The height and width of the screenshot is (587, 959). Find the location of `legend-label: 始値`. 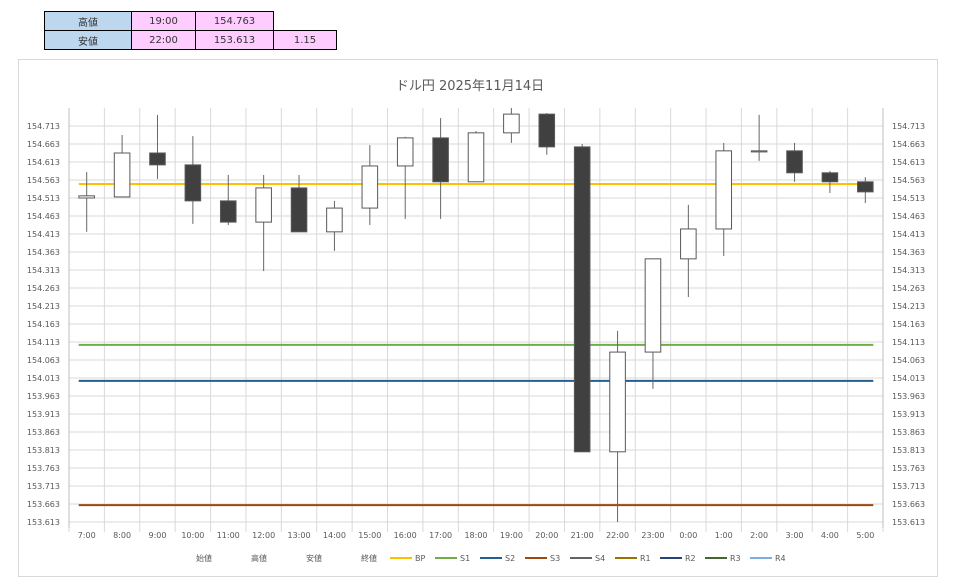

legend-label: 始値 is located at coordinates (204, 558).